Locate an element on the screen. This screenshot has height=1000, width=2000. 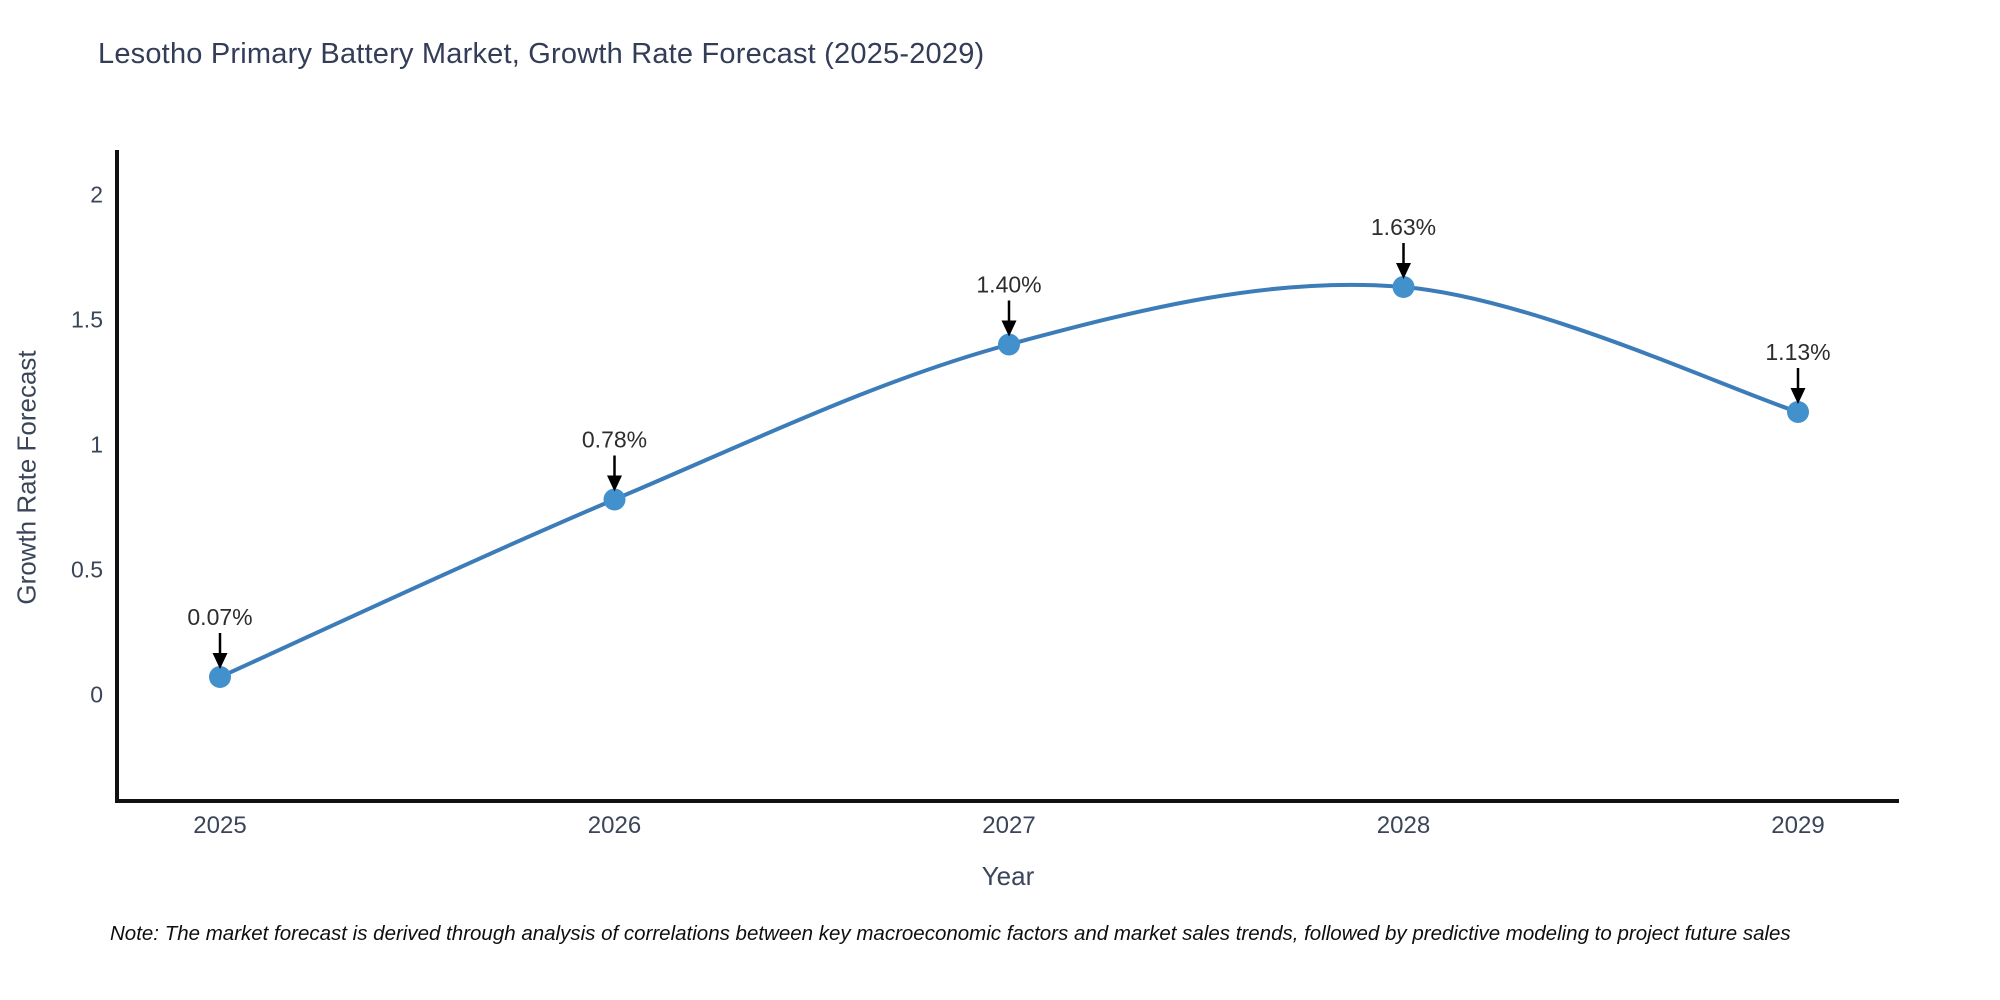
y-axis-ticks: 2 1.5 1 0.5 0 is located at coordinates (87, 445).